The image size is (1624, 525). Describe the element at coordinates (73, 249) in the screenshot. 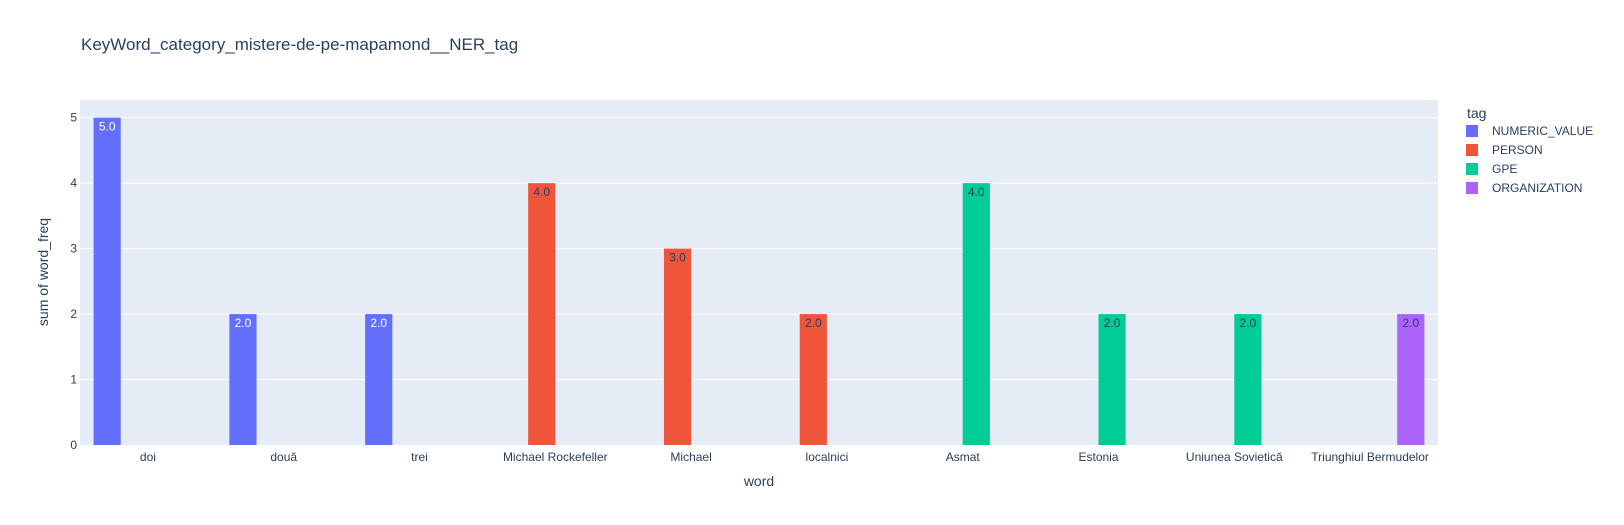

I see `y-tick-label: 3` at that location.